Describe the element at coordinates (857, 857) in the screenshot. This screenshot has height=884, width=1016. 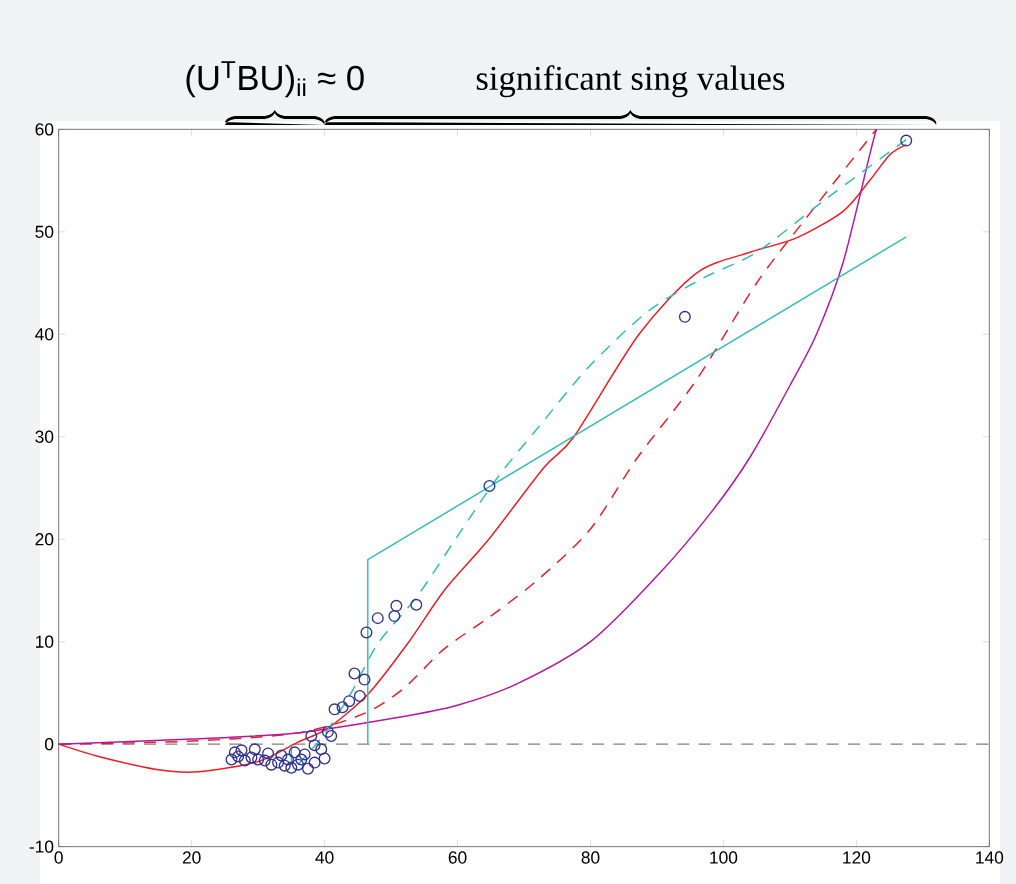
I see `x-tick-label: 120` at that location.